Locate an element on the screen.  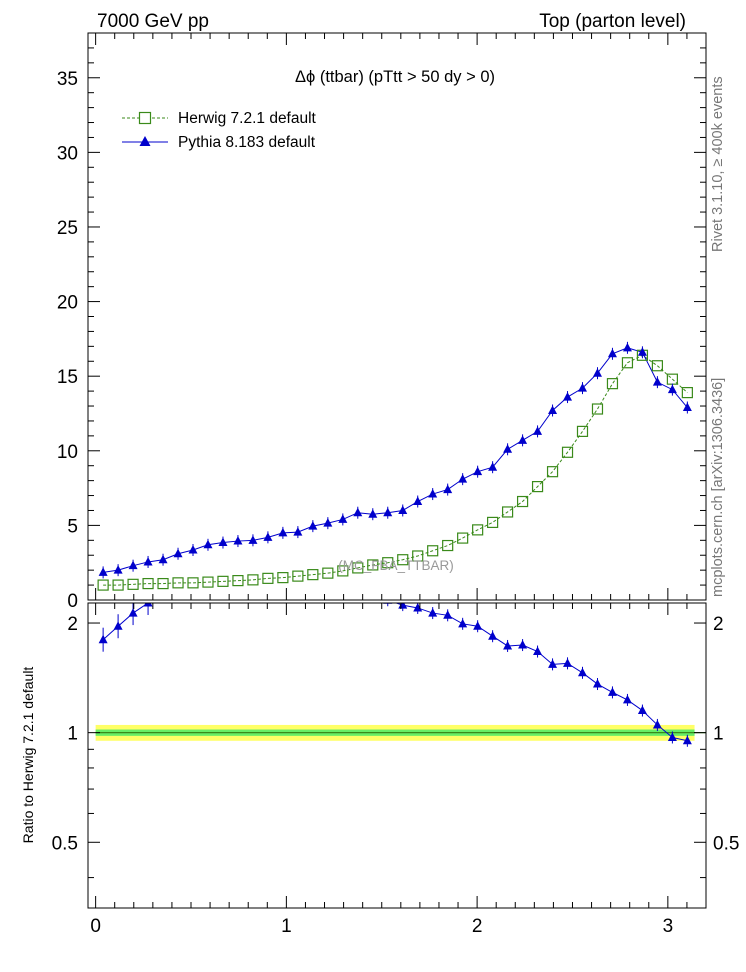
legend-herwig-label: Herwig 7.2.1 default is located at coordinates (247, 118).